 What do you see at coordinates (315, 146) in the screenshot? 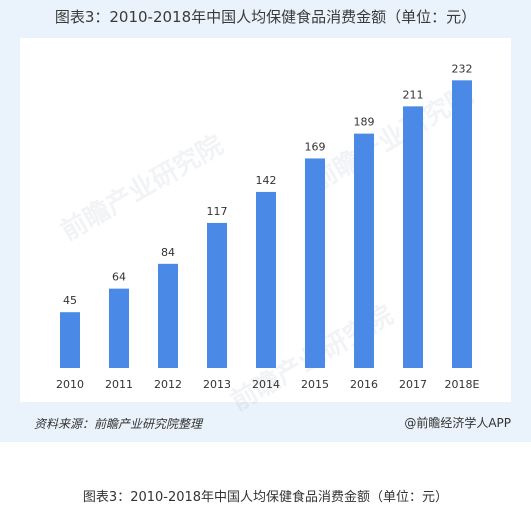
I see `value-label-2015: 169` at bounding box center [315, 146].